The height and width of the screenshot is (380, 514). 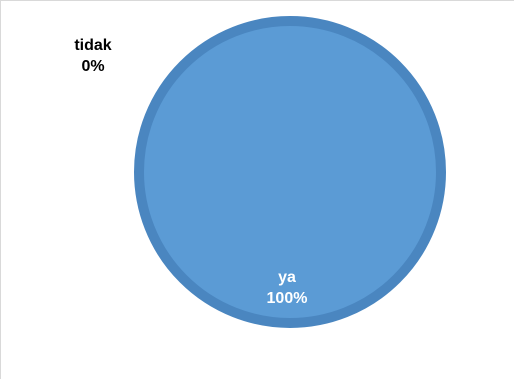 I want to click on data-label-tidak-category: tidak, so click(x=93, y=45).